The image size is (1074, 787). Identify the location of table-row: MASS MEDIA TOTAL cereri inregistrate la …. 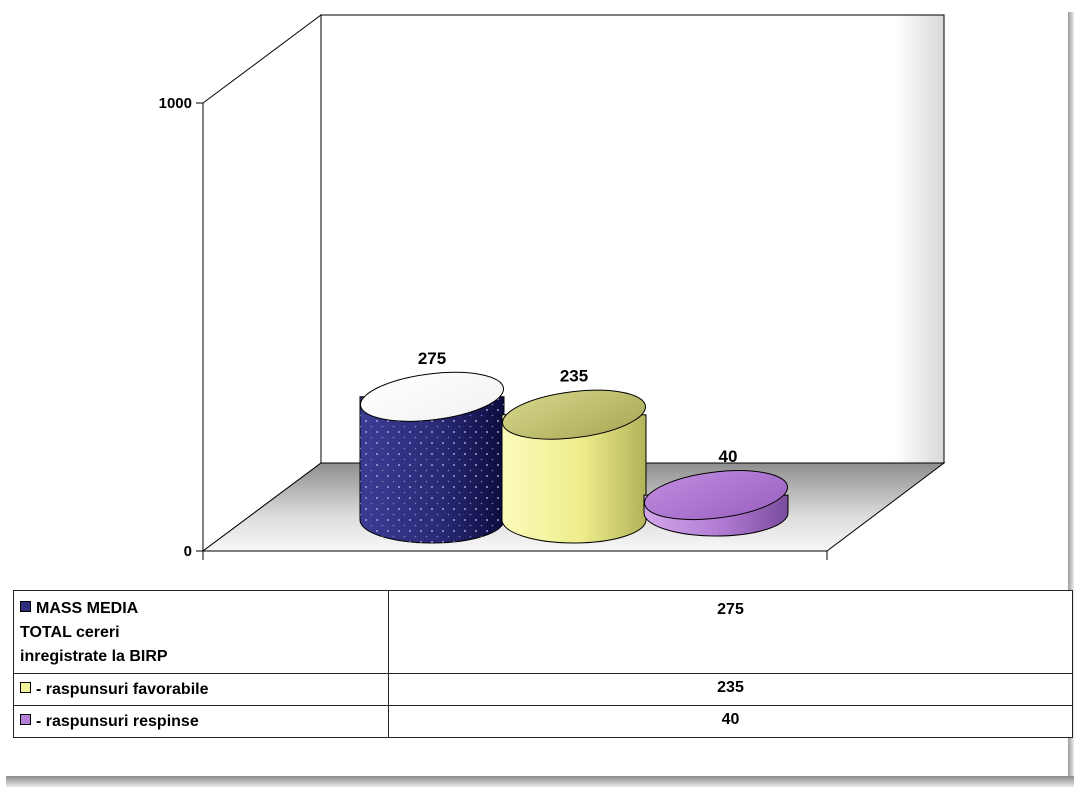
(543, 632).